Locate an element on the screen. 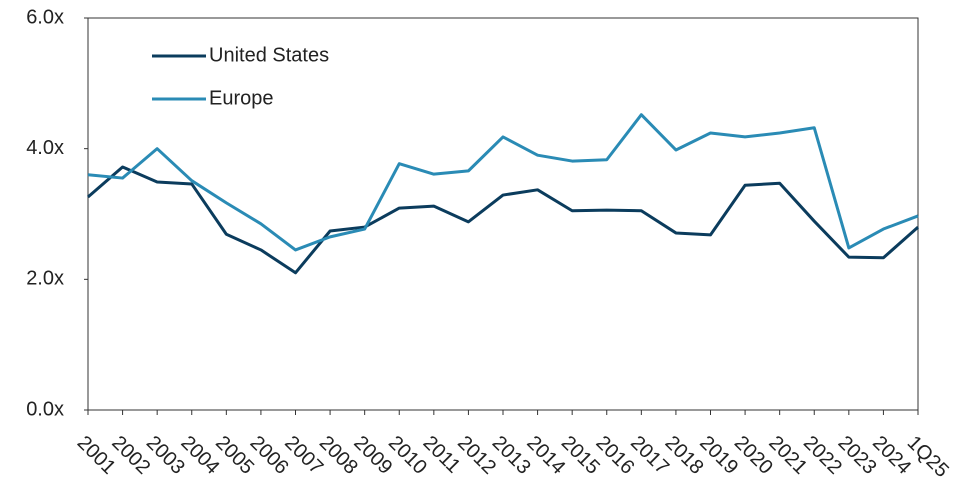 Image resolution: width=955 pixels, height=490 pixels. x-tick-label: 2014 is located at coordinates (545, 455).